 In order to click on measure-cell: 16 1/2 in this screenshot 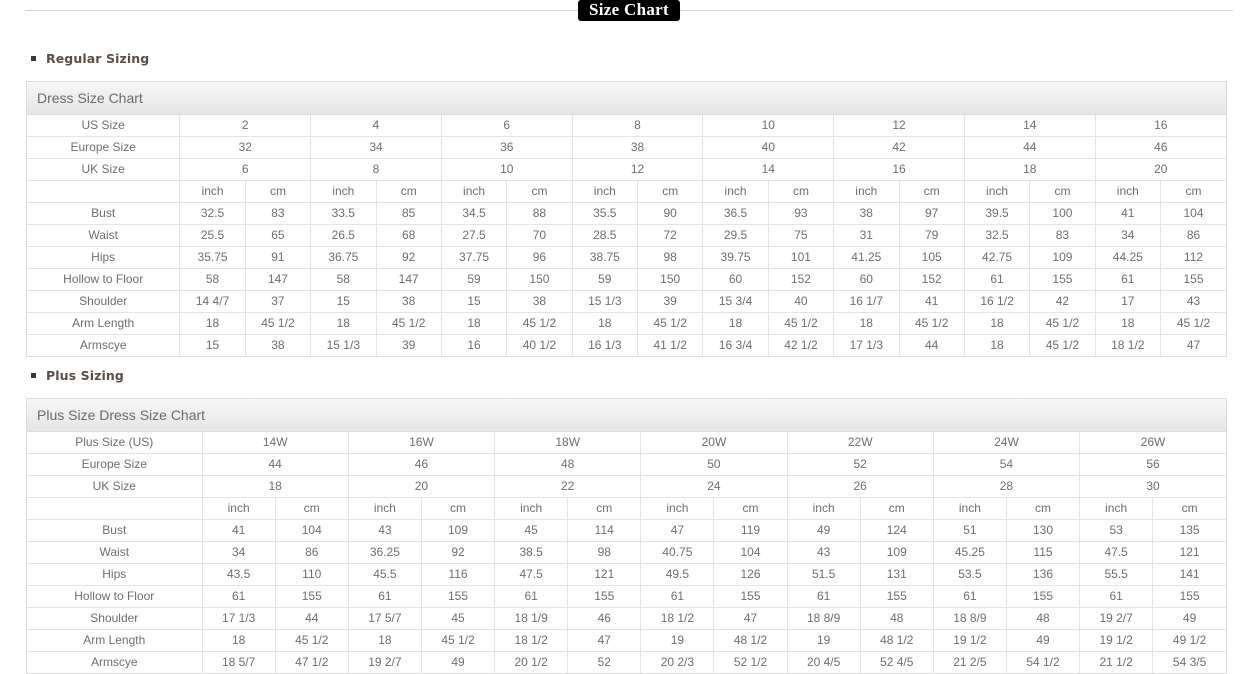, I will do `click(997, 301)`.